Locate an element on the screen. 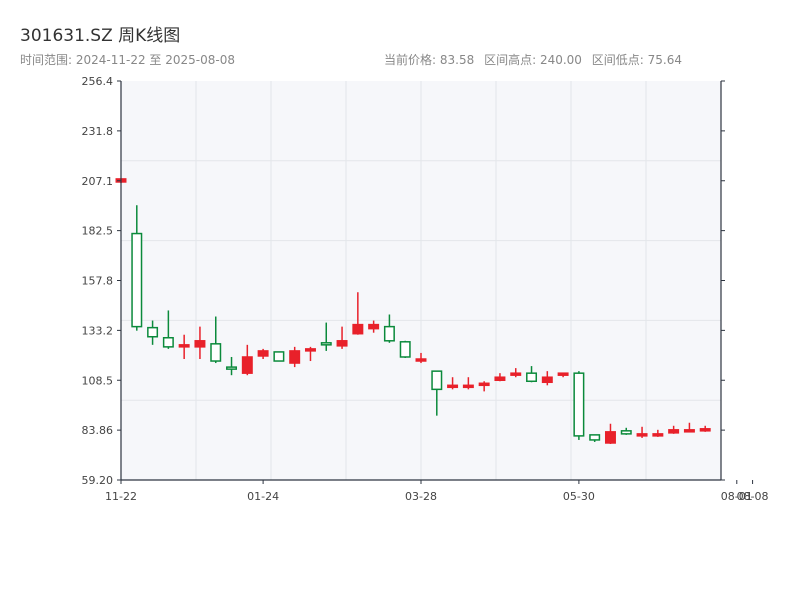 The width and height of the screenshot is (800, 600). y-tick-label: 133.2 is located at coordinates (98, 330).